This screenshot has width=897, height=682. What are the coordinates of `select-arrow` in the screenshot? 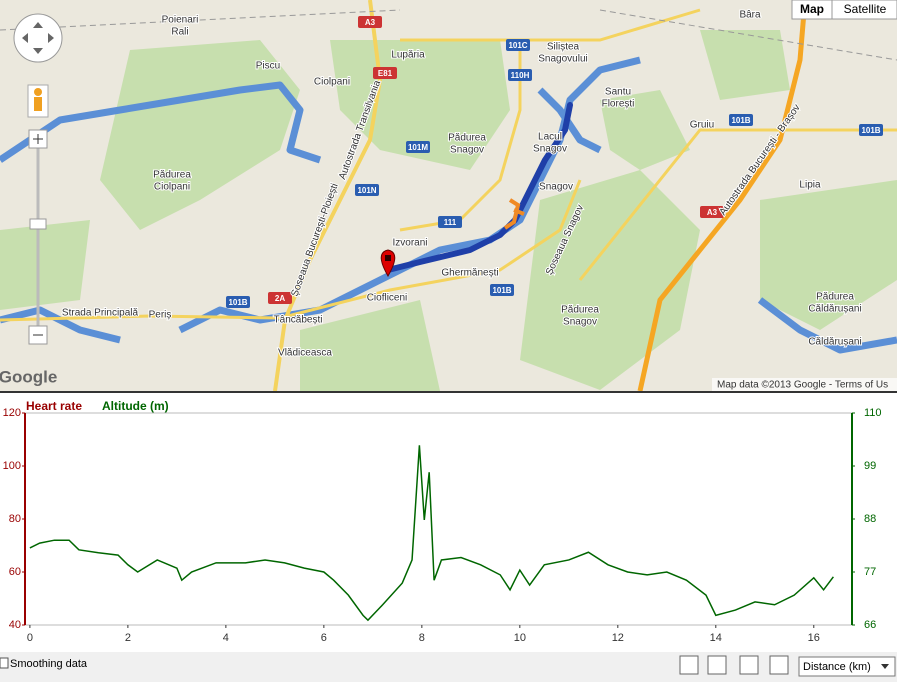 It's located at (885, 666).